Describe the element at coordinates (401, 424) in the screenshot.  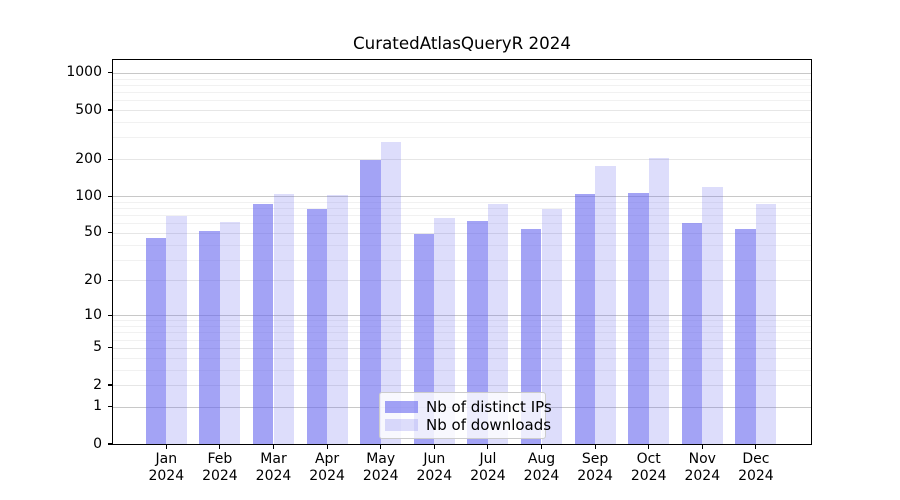
I see `legend-swatch-downloads` at that location.